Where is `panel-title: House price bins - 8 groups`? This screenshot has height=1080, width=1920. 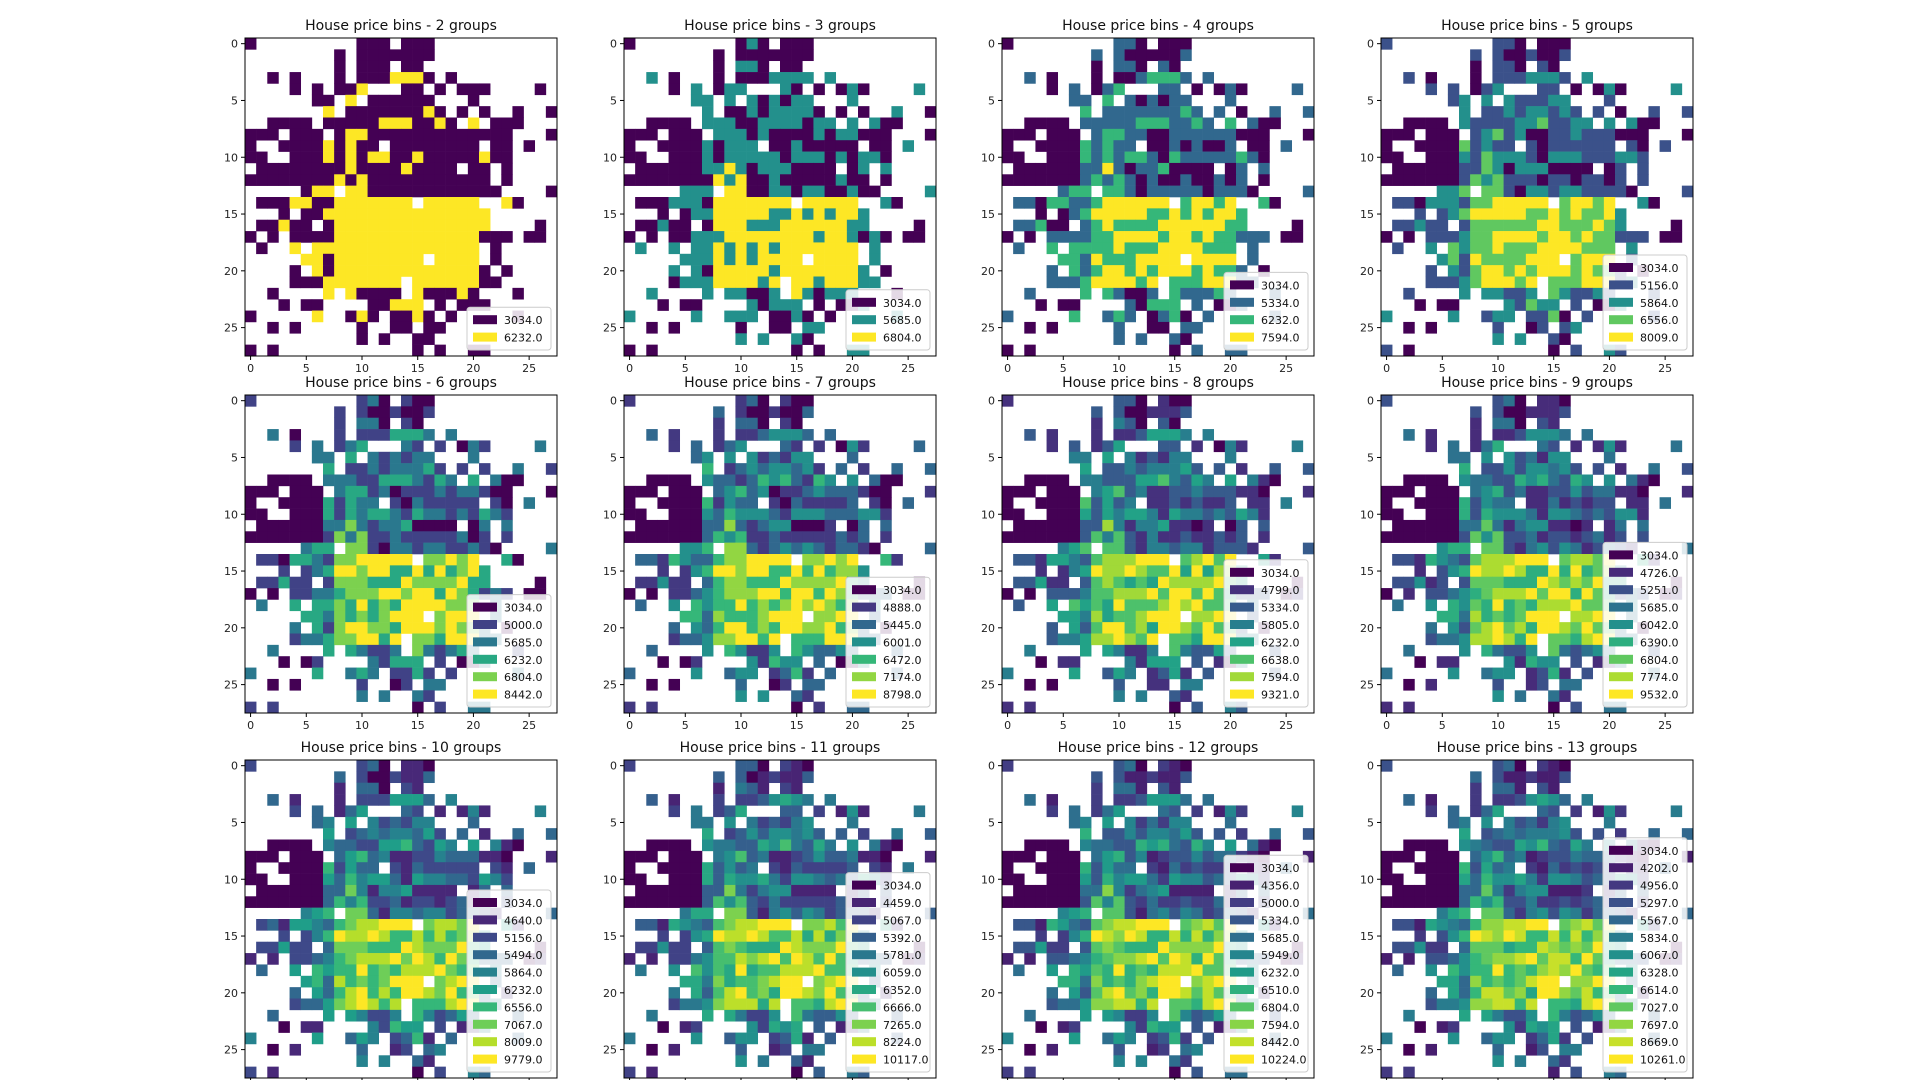 panel-title: House price bins - 8 groups is located at coordinates (1158, 383).